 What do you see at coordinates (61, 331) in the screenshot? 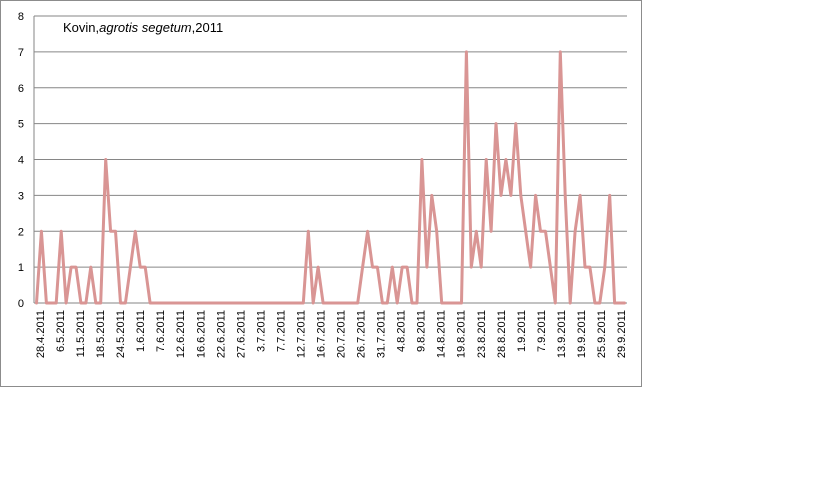
I see `x-tick-label: 6.5.2011` at bounding box center [61, 331].